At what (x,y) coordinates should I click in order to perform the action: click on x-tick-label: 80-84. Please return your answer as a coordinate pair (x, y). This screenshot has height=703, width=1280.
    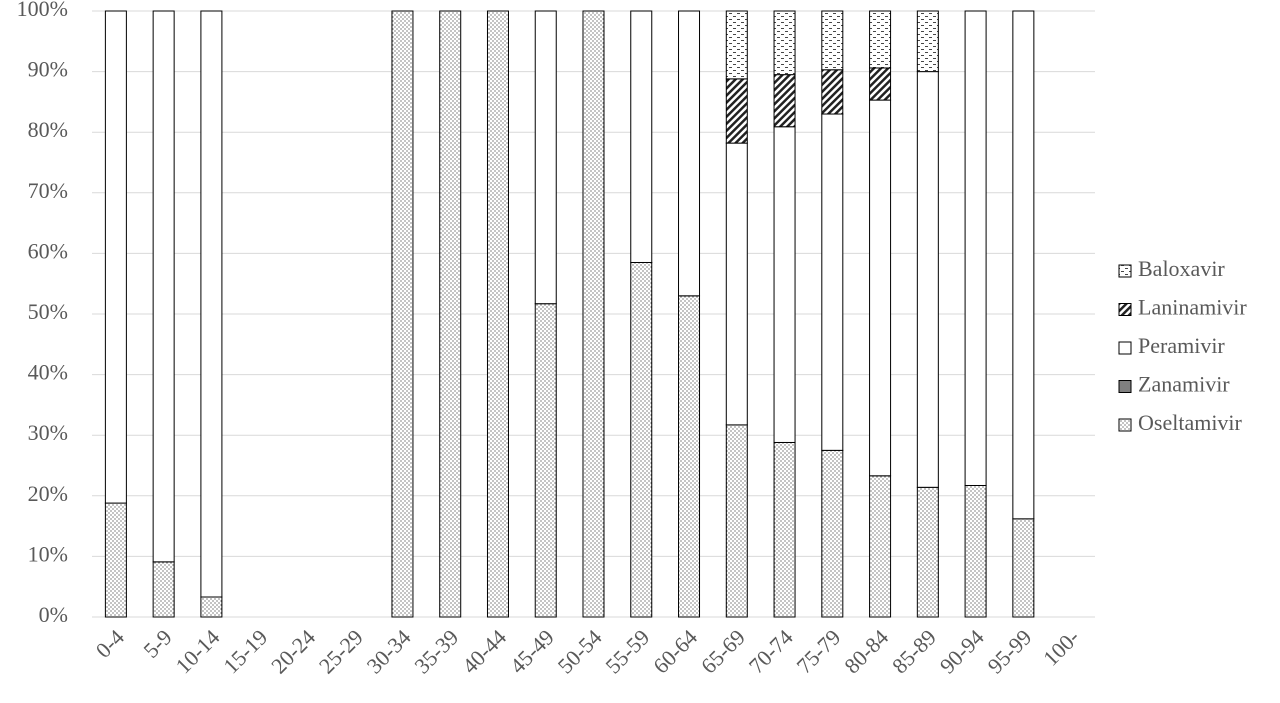
    Looking at the image, I should click on (866, 651).